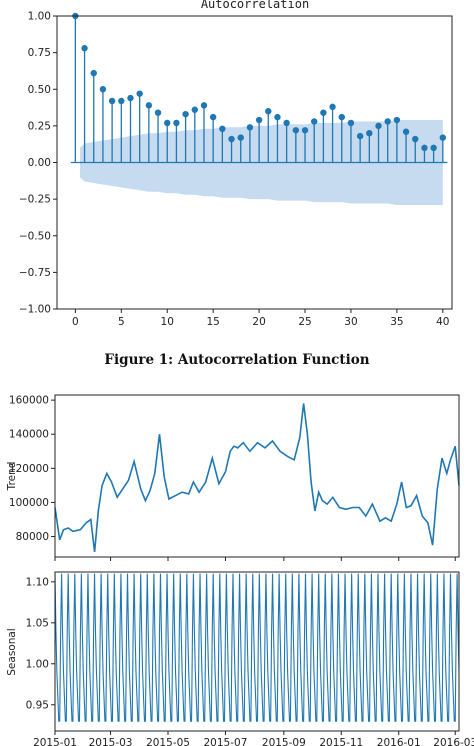  What do you see at coordinates (35, 236) in the screenshot?
I see `acf-ytick-label: −0.50` at bounding box center [35, 236].